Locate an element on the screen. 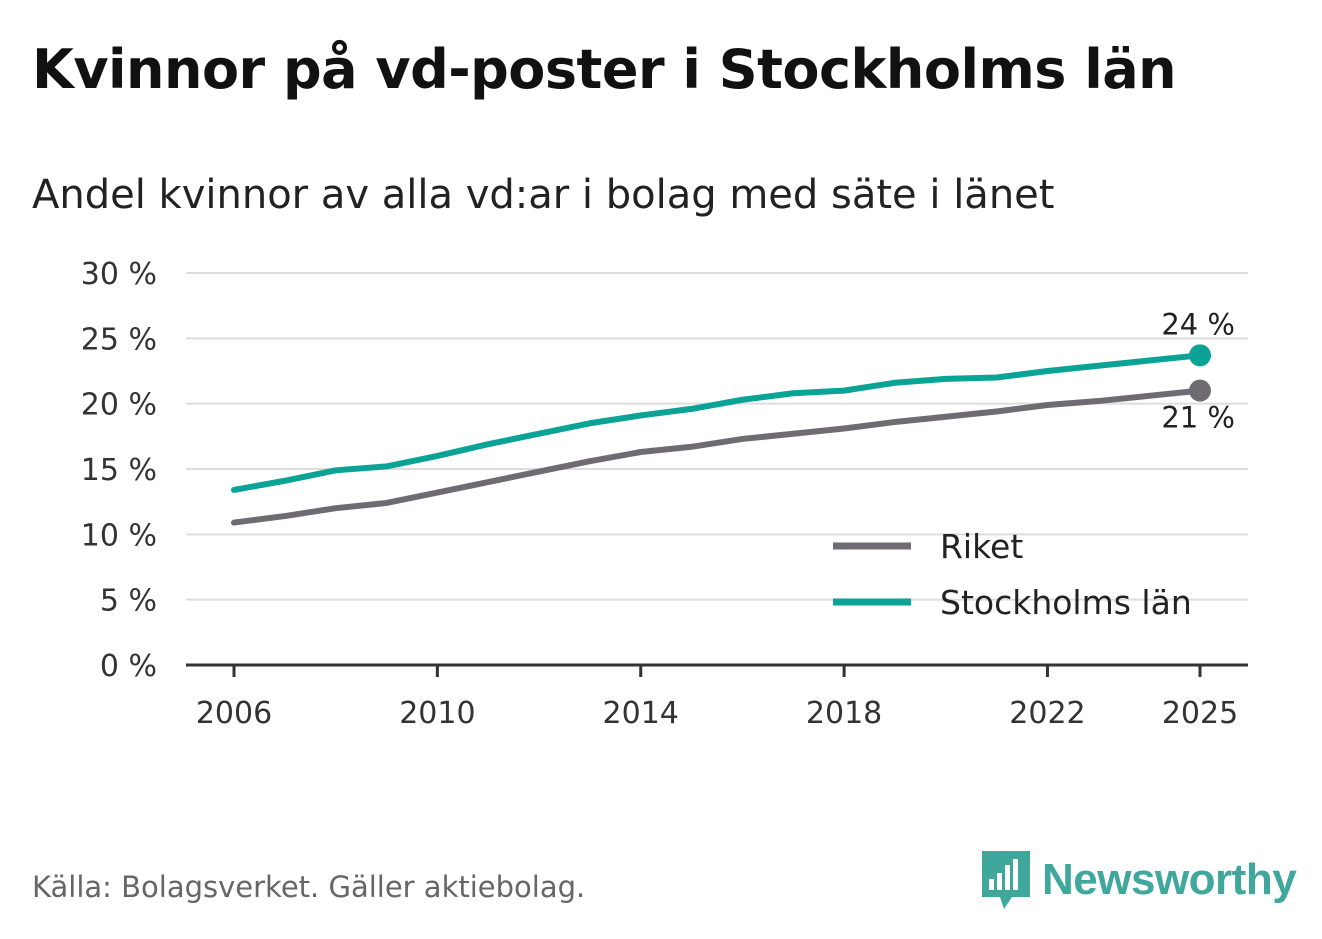 This screenshot has width=1322, height=939. chart-title: Kvinnor på vd-poster i Stockholms län is located at coordinates (604, 69).